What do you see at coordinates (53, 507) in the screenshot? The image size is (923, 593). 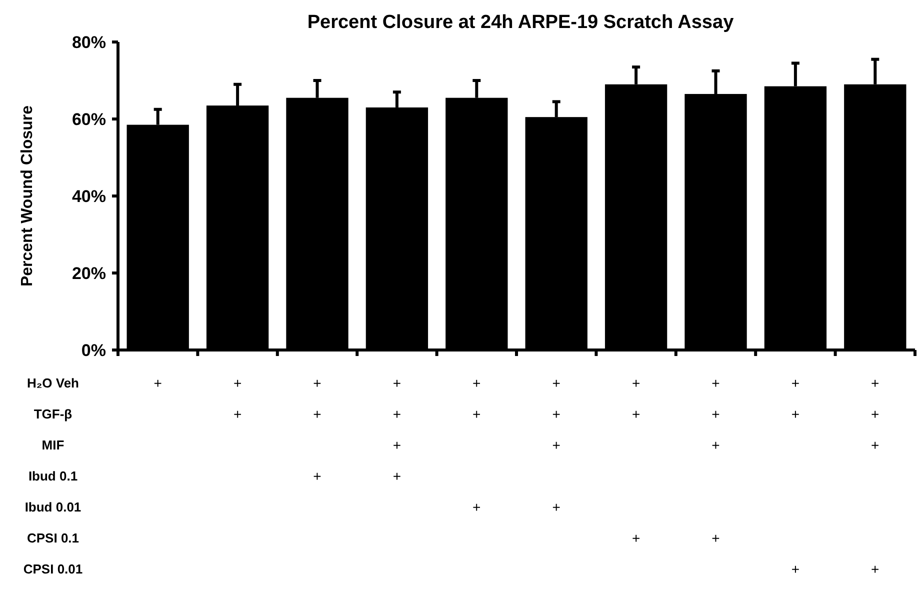 I see `category-label: Ibud 0.01` at bounding box center [53, 507].